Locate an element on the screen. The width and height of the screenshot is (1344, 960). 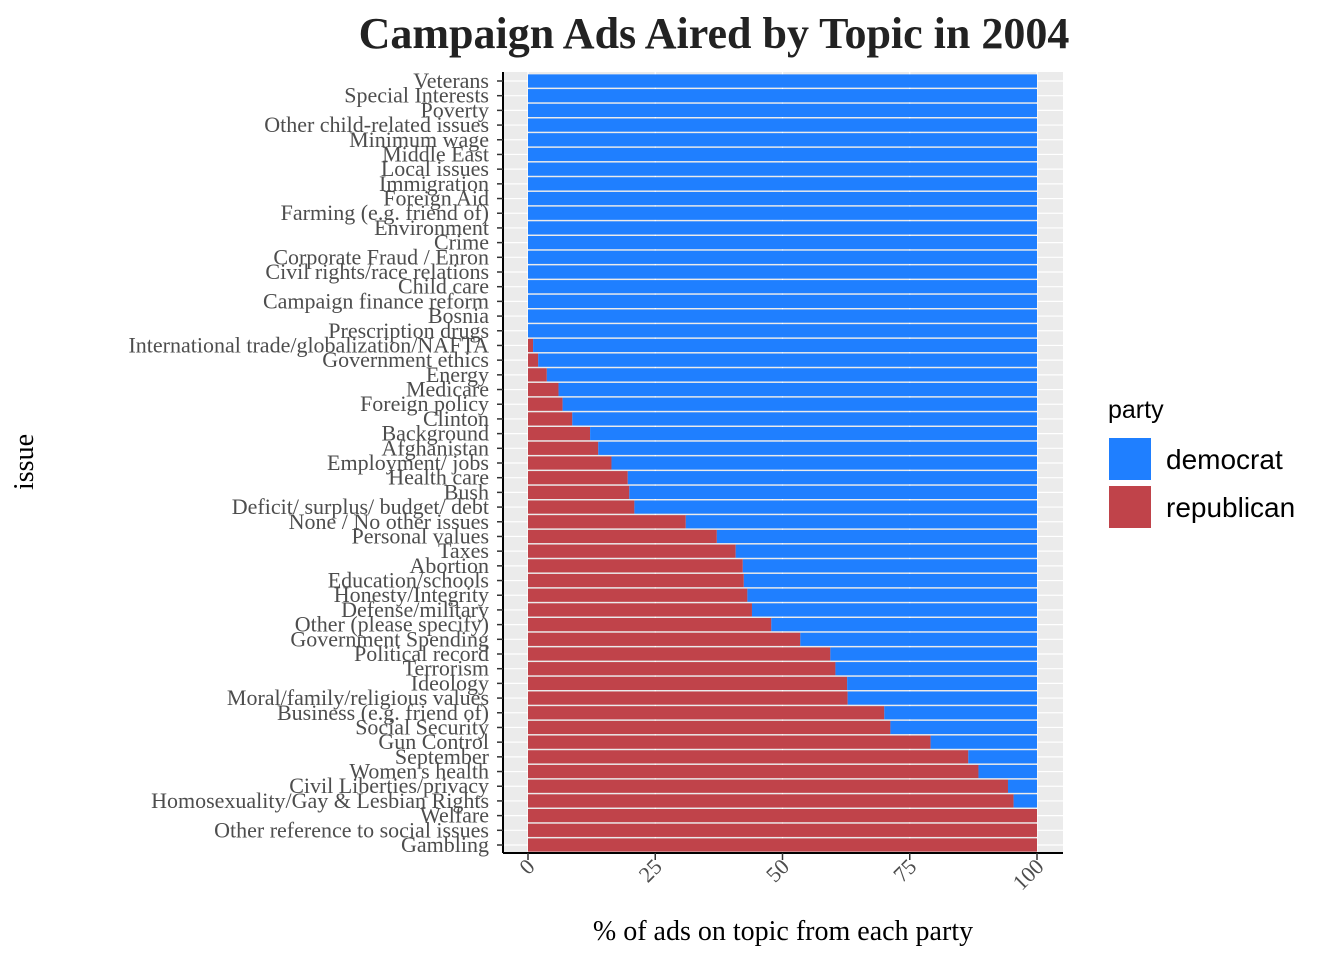
chart-title: Campaign Ads Aired by Topic in 2004 is located at coordinates (714, 33).